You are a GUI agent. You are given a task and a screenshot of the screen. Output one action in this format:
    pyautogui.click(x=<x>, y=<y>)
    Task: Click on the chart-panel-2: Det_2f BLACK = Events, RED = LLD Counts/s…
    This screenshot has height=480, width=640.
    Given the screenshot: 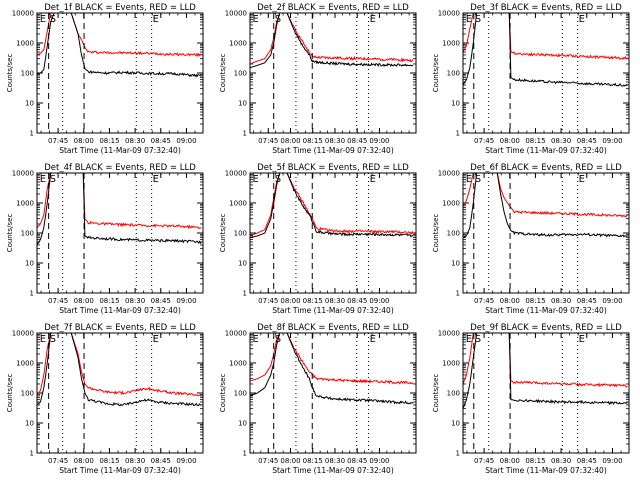 What is the action you would take?
    pyautogui.click(x=318, y=79)
    